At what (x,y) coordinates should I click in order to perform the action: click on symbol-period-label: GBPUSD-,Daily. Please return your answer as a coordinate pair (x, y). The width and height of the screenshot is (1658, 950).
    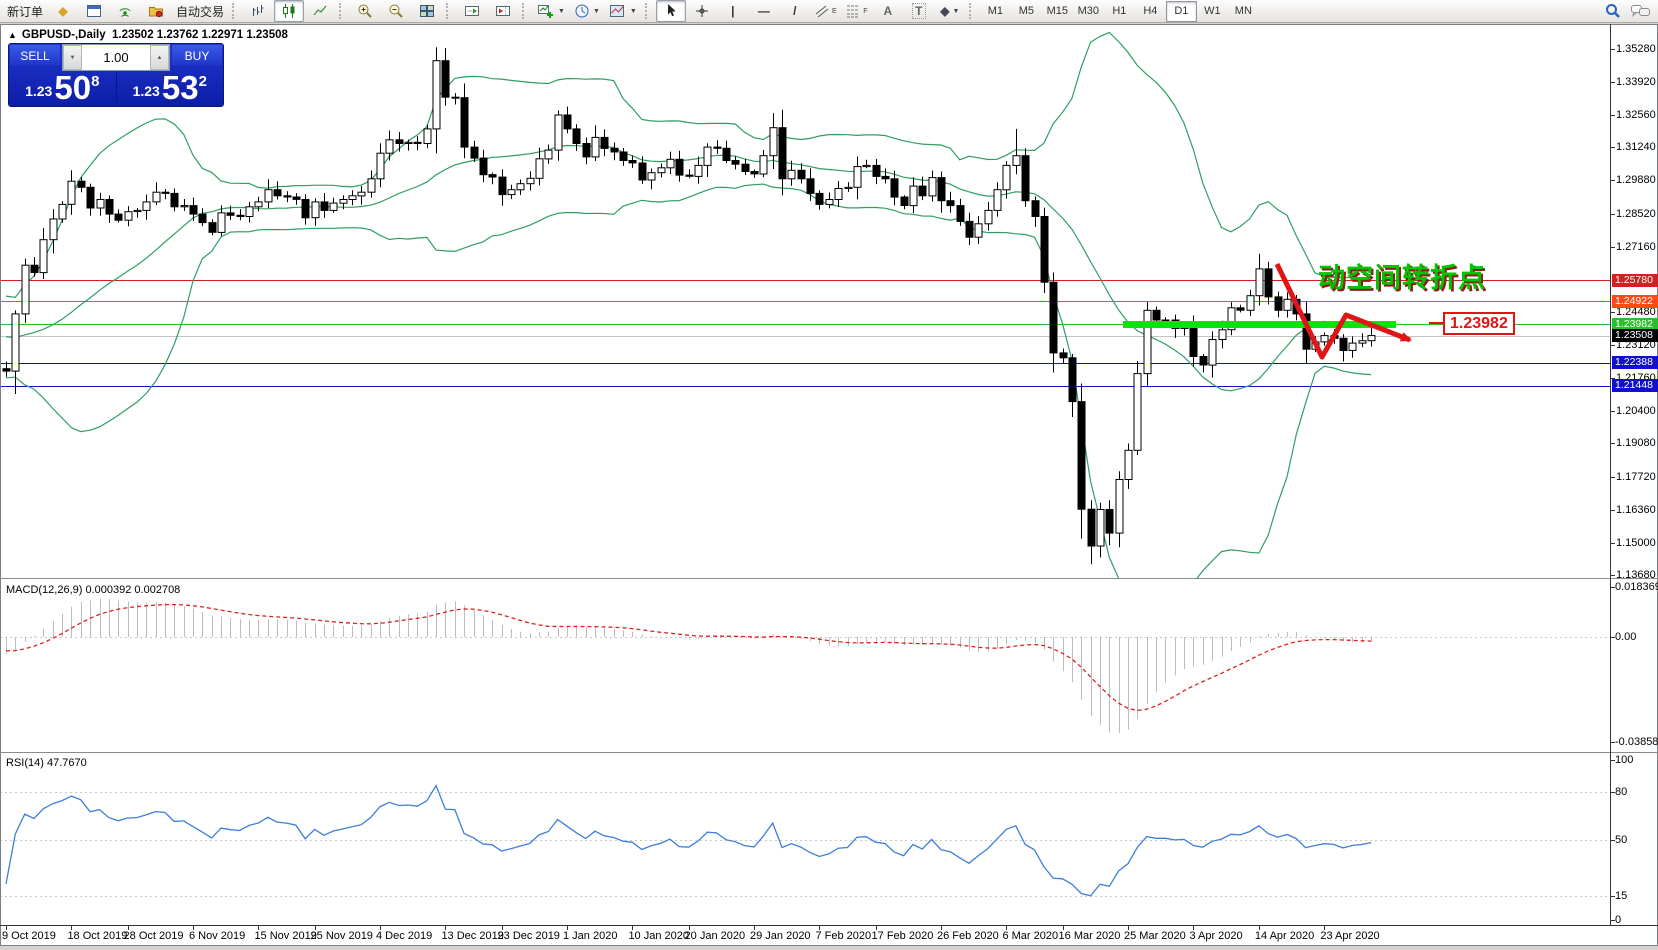
    Looking at the image, I should click on (63, 35).